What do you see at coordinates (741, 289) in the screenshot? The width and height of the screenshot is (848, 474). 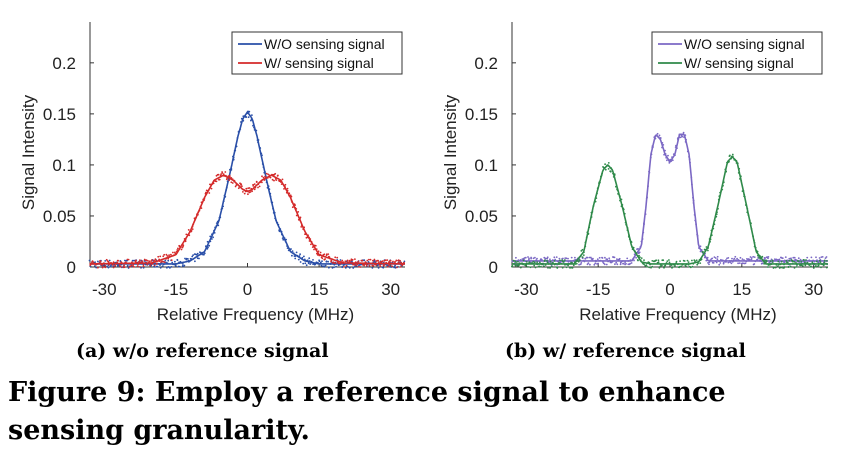 I see `x-tick-label: 15` at bounding box center [741, 289].